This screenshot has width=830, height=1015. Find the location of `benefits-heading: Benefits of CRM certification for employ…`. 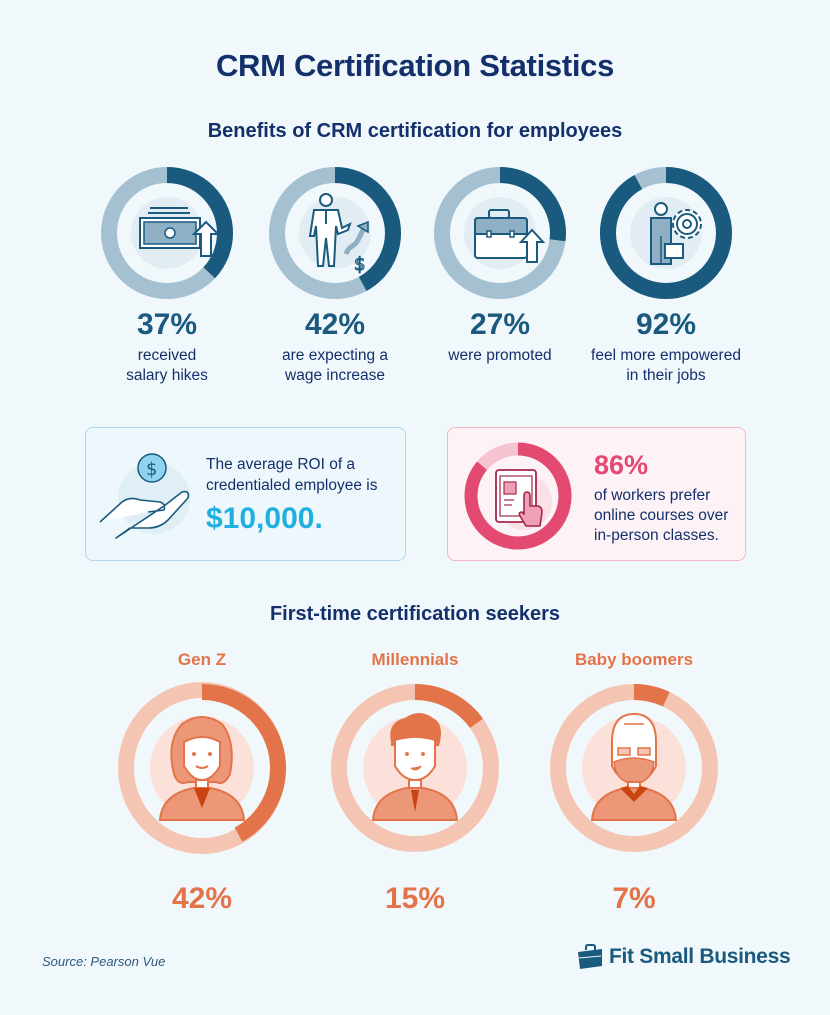

benefits-heading: Benefits of CRM certification for employ… is located at coordinates (415, 131).